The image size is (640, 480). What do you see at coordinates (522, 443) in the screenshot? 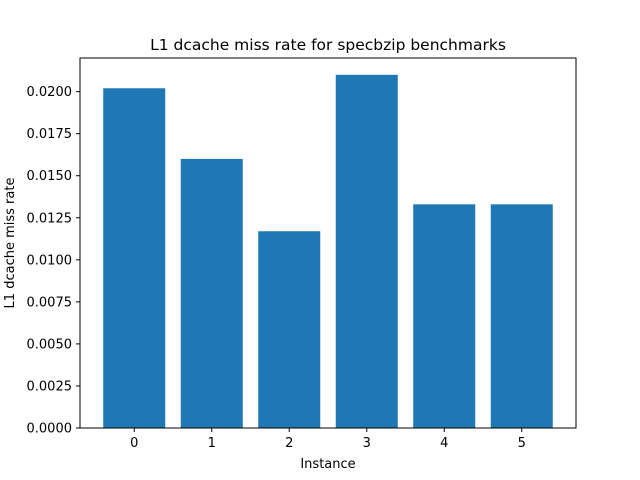
I see `x-tick-label: 5` at bounding box center [522, 443].